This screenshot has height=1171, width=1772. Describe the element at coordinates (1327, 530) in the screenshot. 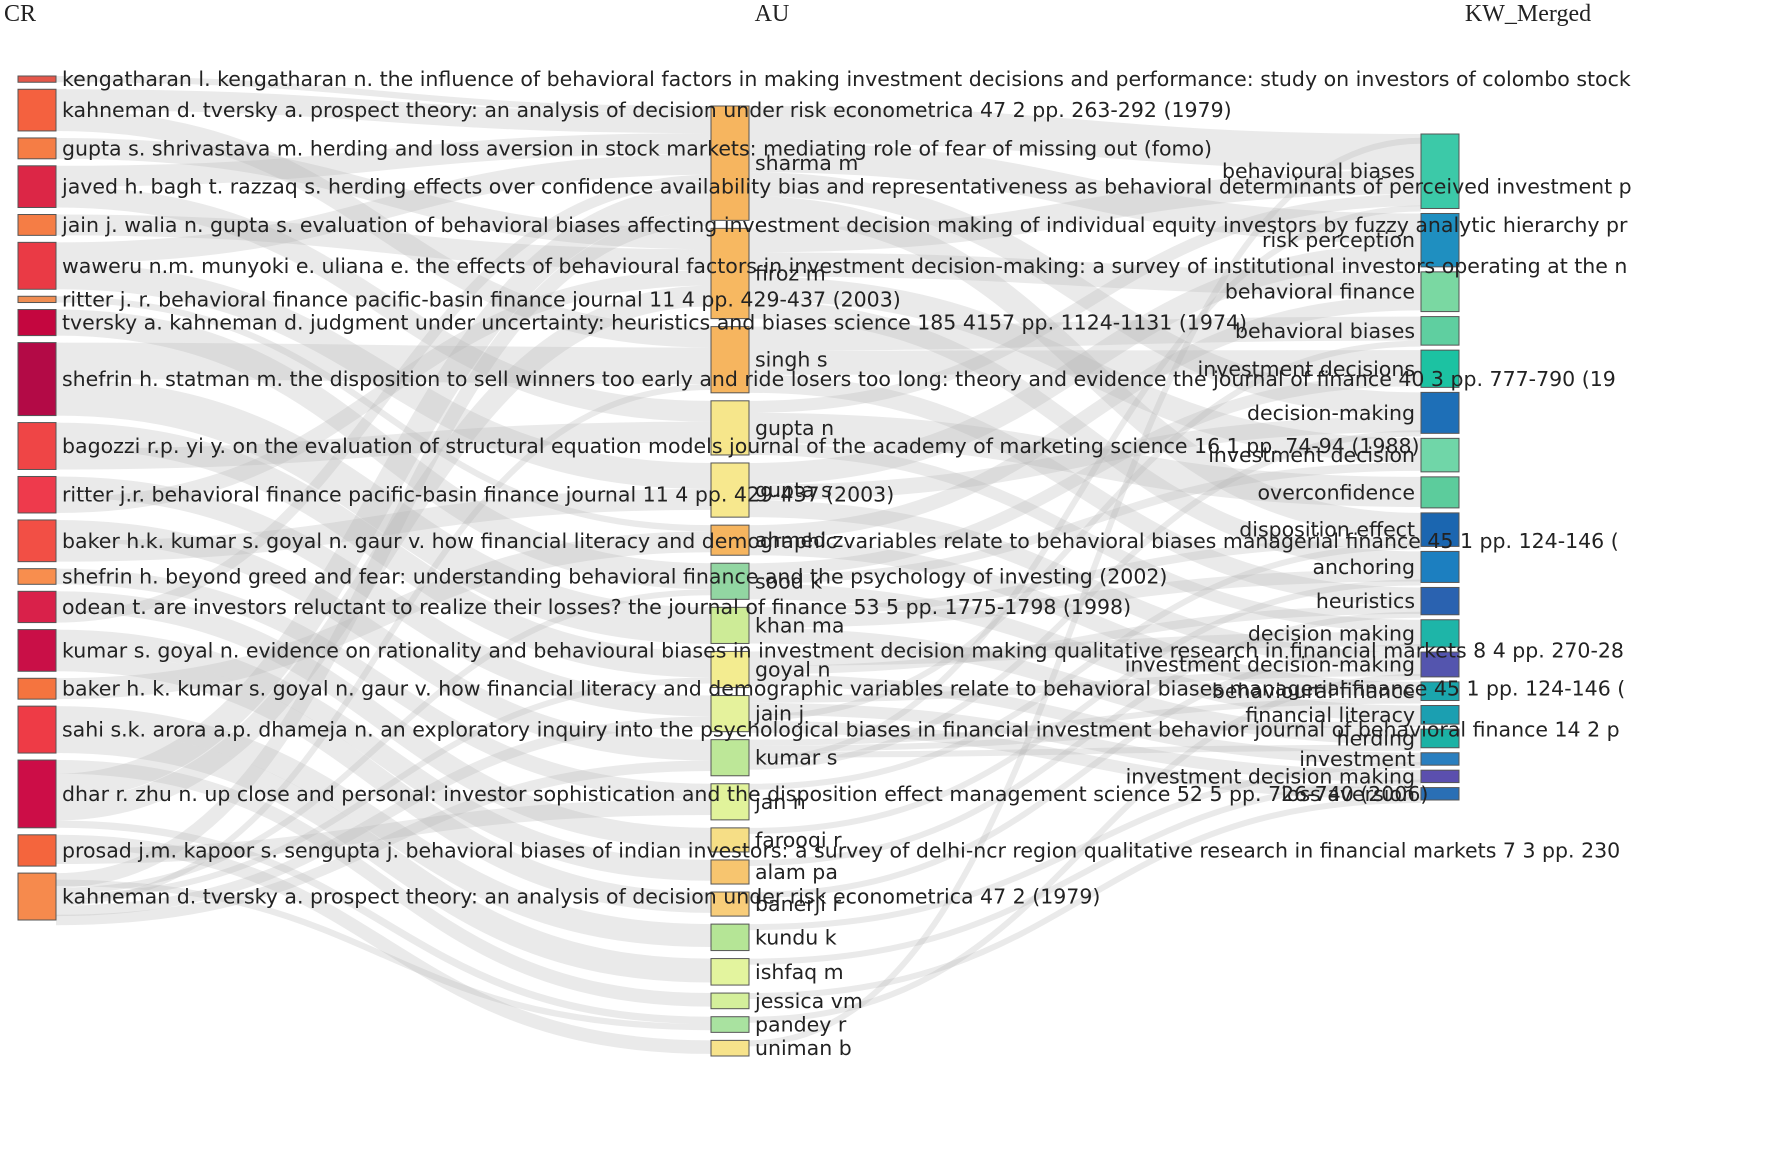

I see `kw-node-label: disposition effect` at that location.